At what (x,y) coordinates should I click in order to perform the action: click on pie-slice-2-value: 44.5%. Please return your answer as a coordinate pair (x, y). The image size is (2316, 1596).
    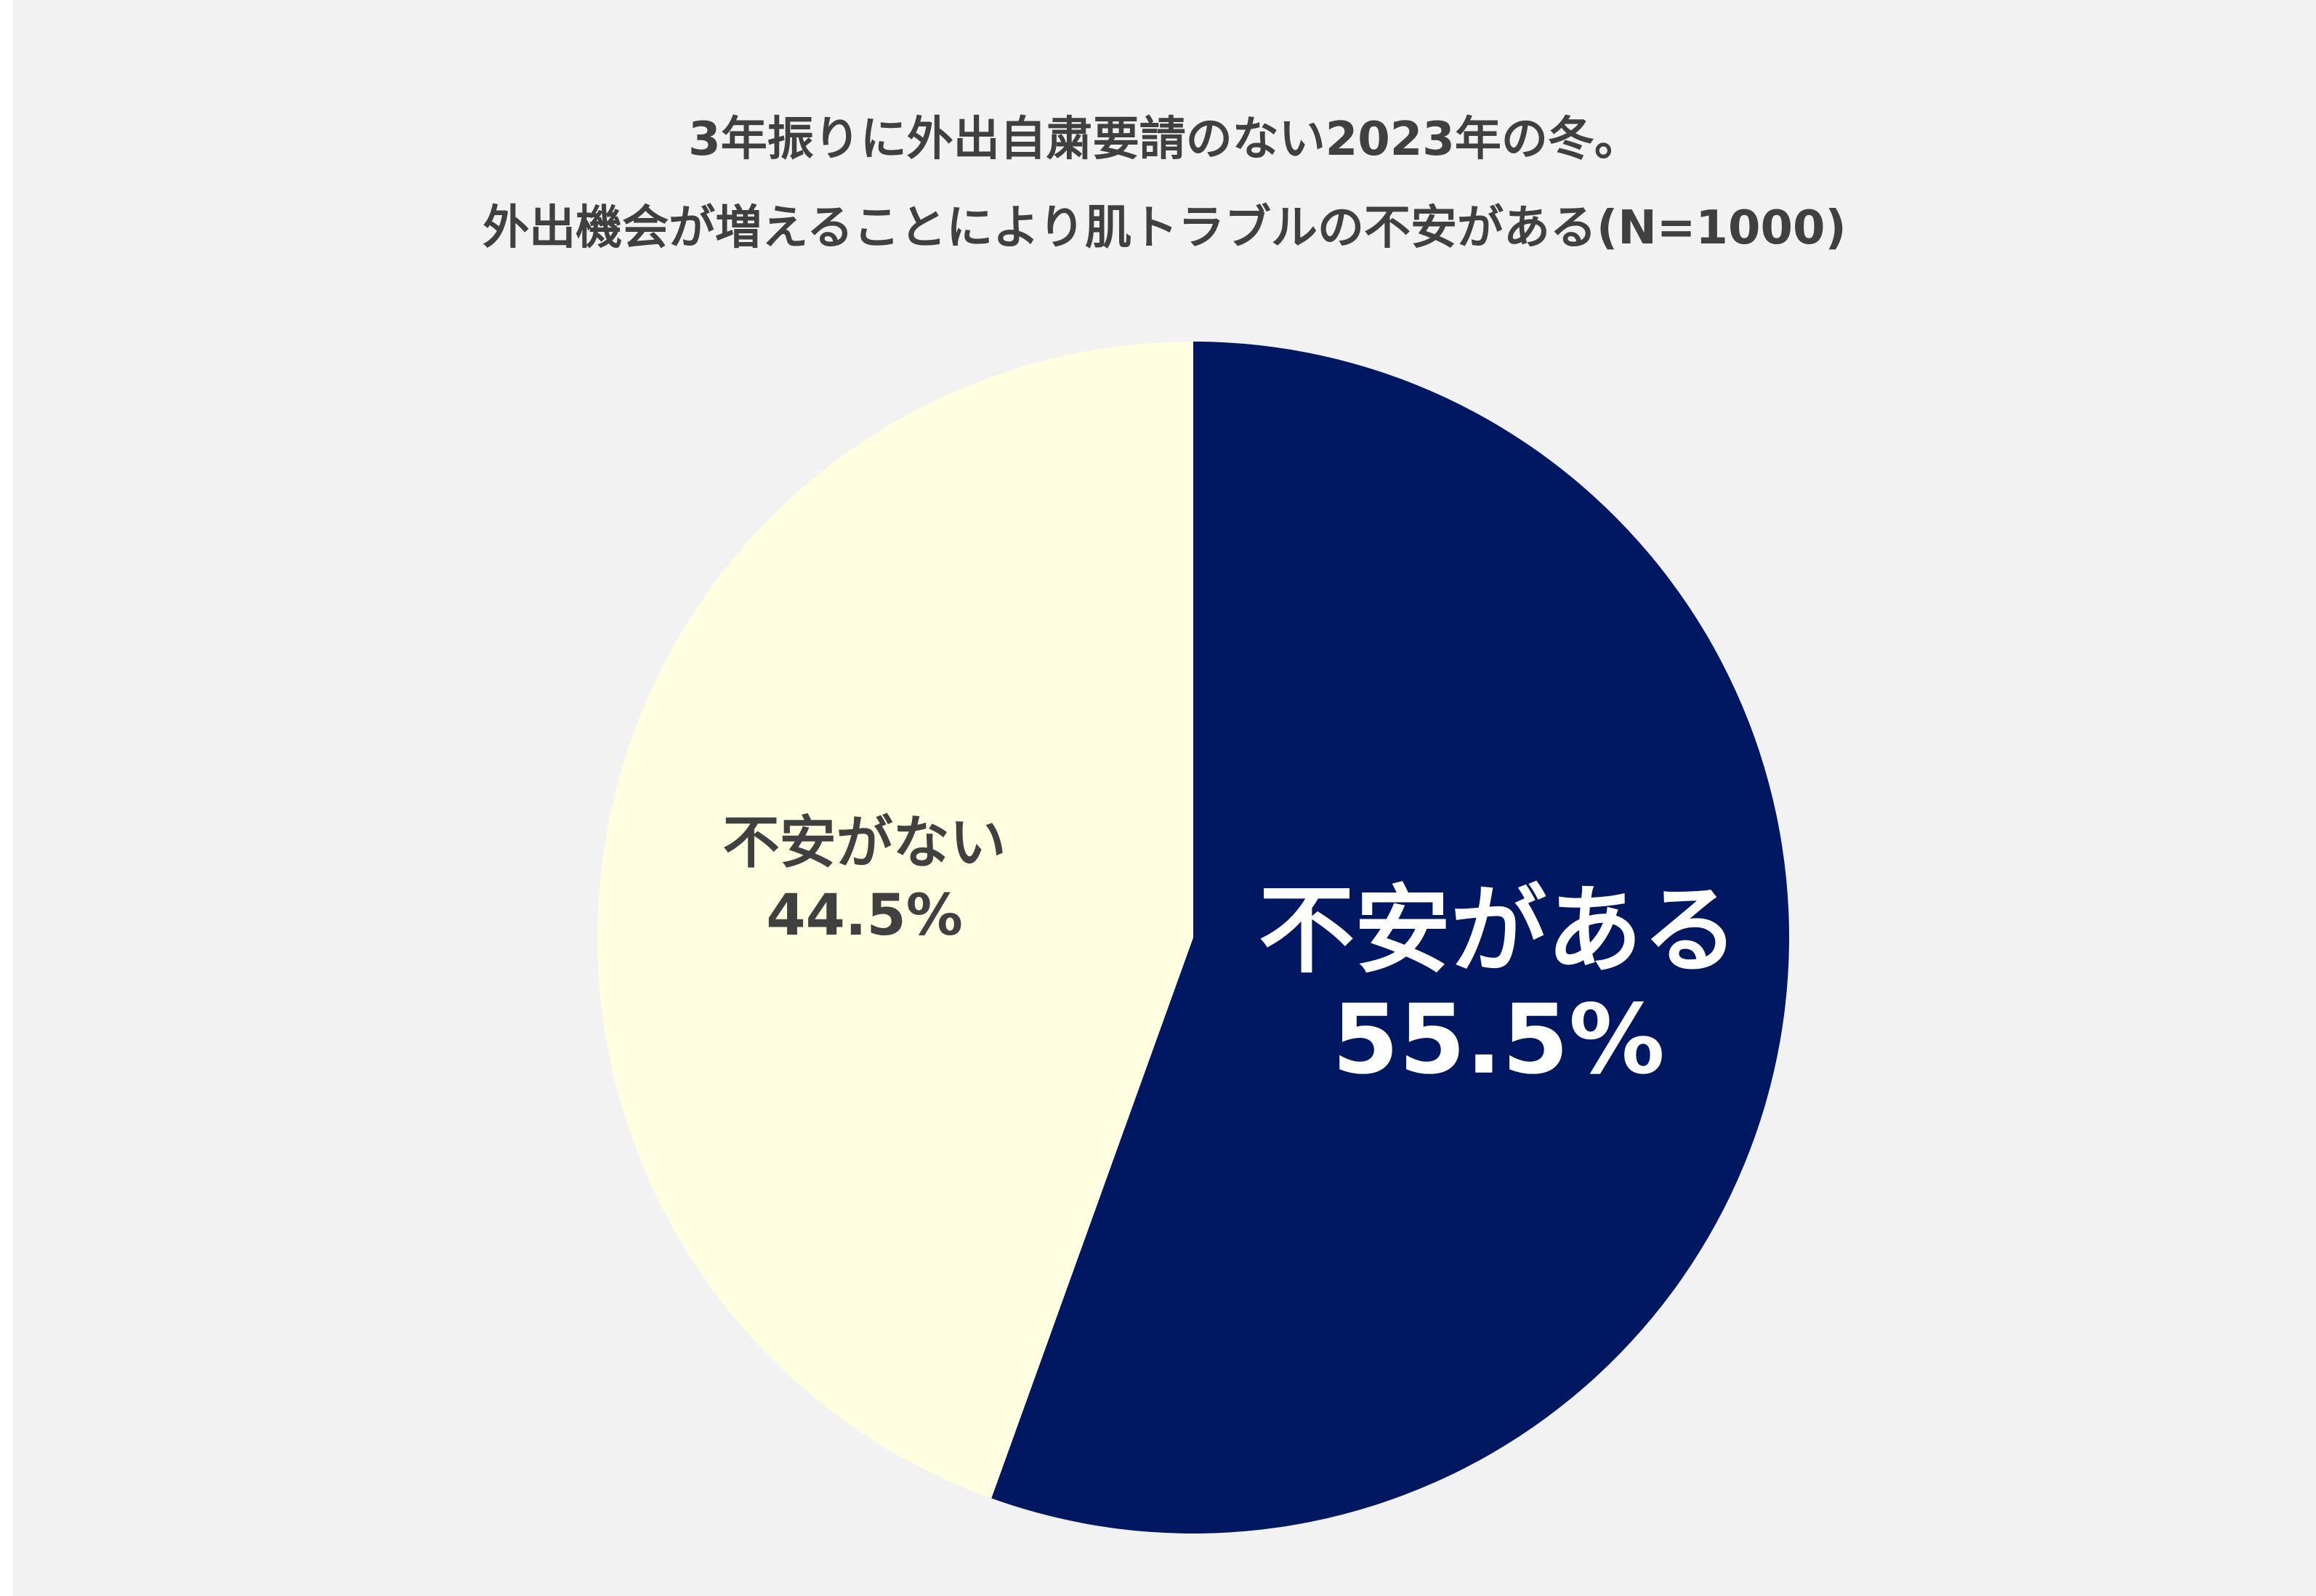
    Looking at the image, I should click on (864, 915).